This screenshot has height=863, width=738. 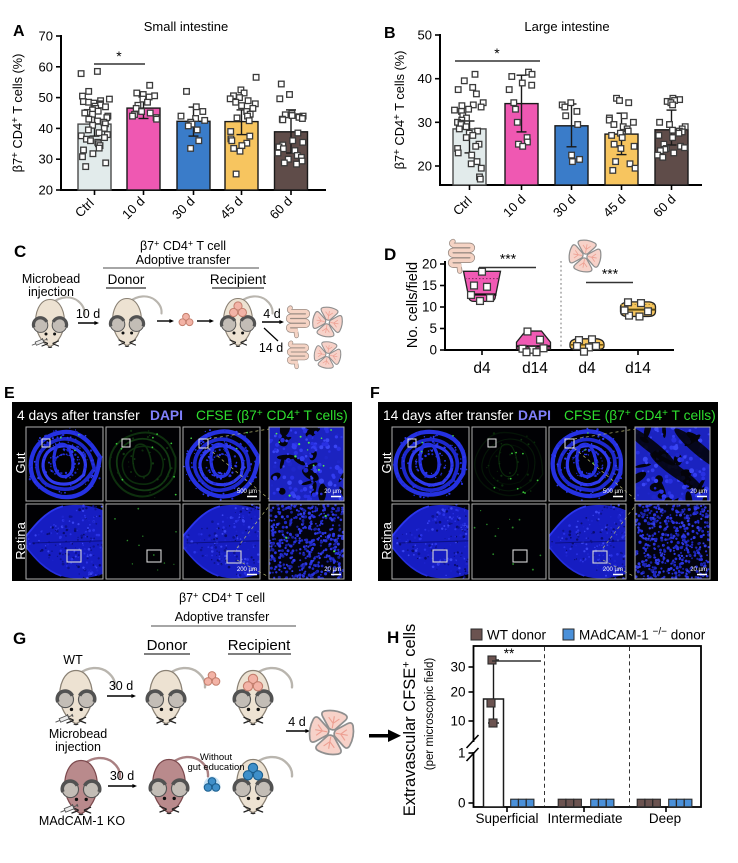 I want to click on svg-text: Small intestine, so click(x=186, y=26).